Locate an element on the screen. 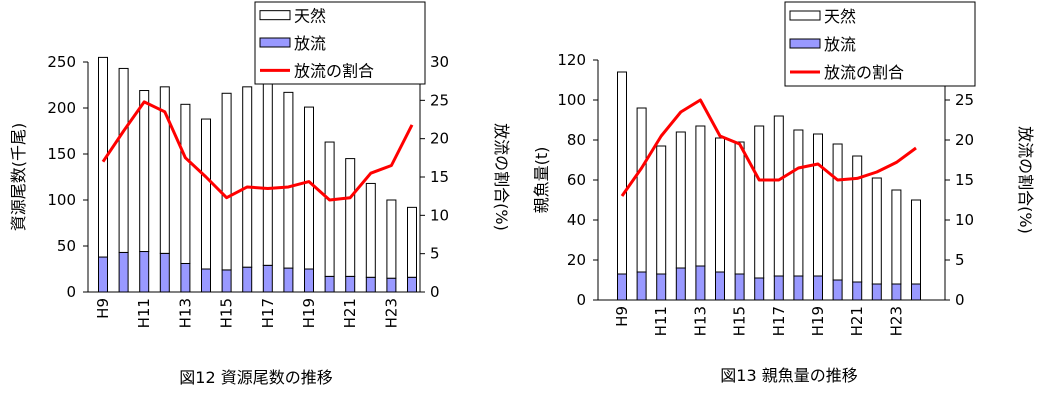 Image resolution: width=1040 pixels, height=400 pixels. y2-tick-label: 20 is located at coordinates (964, 140).